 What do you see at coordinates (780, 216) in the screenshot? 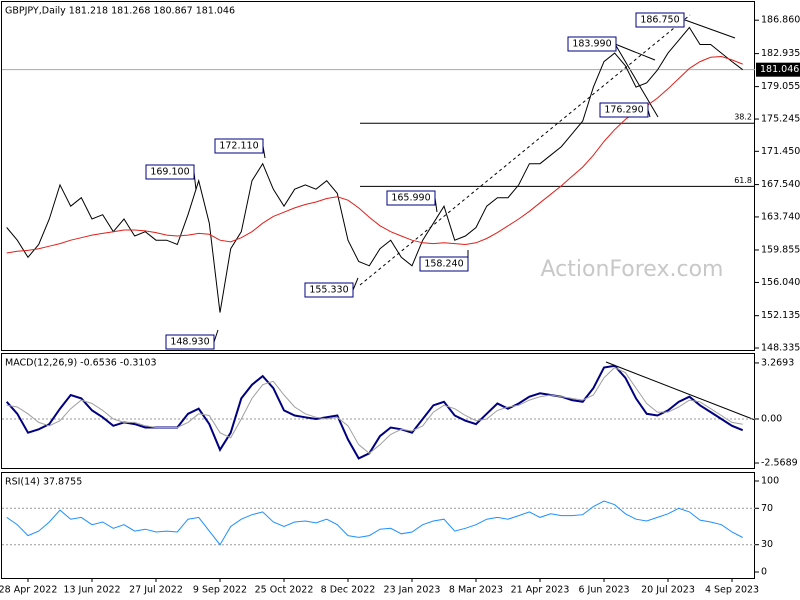
I see `y-tick-label: 163.740` at bounding box center [780, 216].